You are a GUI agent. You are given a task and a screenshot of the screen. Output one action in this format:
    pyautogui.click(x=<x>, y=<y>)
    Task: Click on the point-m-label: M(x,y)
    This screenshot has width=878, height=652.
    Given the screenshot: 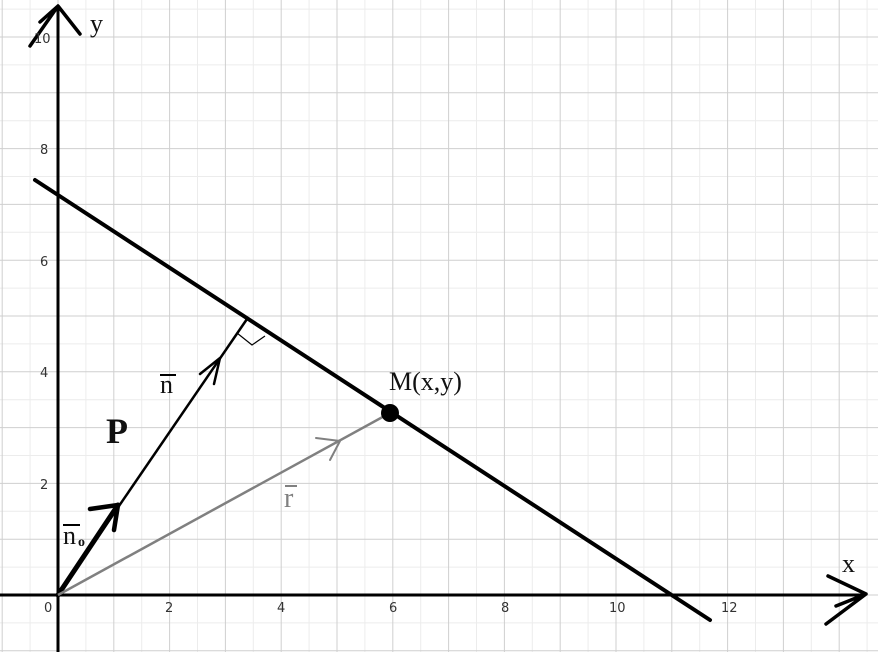 What is the action you would take?
    pyautogui.click(x=425, y=381)
    